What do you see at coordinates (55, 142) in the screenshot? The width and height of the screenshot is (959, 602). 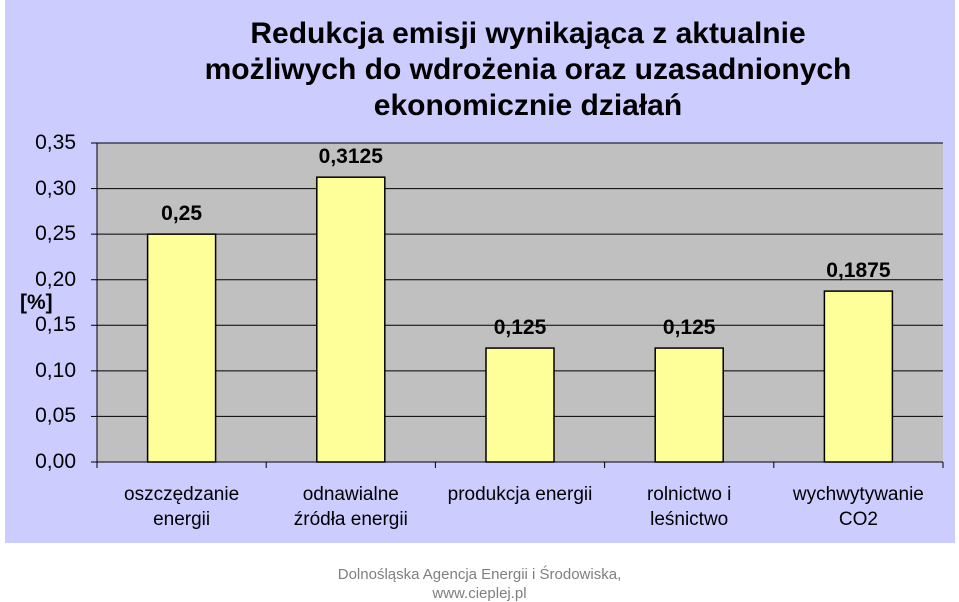 I see `y-tick-label: 0,35` at bounding box center [55, 142].